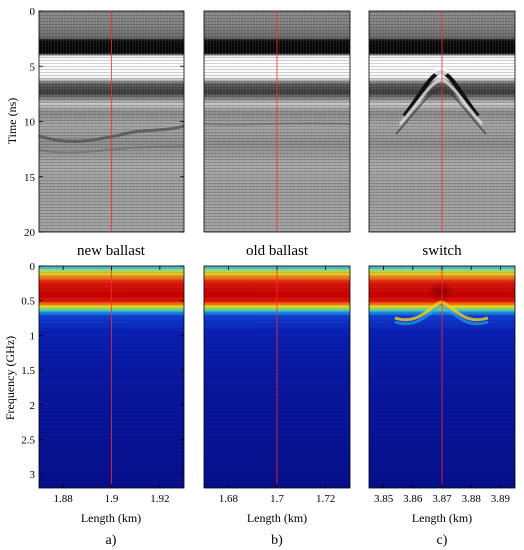 The width and height of the screenshot is (524, 550). What do you see at coordinates (33, 67) in the screenshot?
I see `y-tick-label: 5` at bounding box center [33, 67].